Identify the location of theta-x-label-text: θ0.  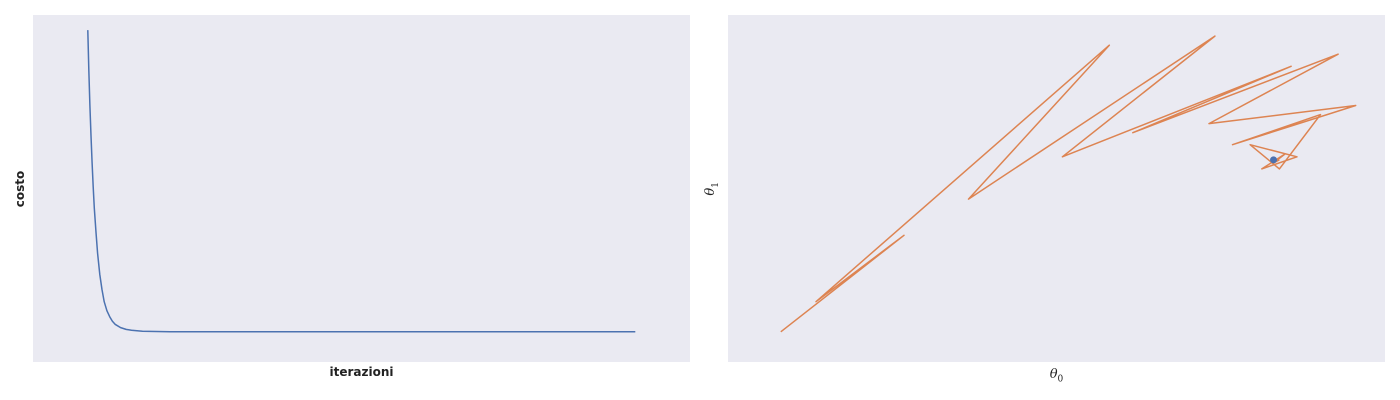
(1056, 376).